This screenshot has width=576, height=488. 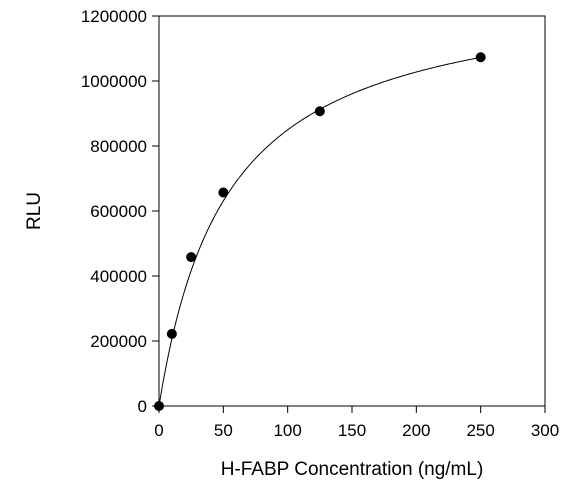 What do you see at coordinates (114, 81) in the screenshot?
I see `y-tick-label: 1000000` at bounding box center [114, 81].